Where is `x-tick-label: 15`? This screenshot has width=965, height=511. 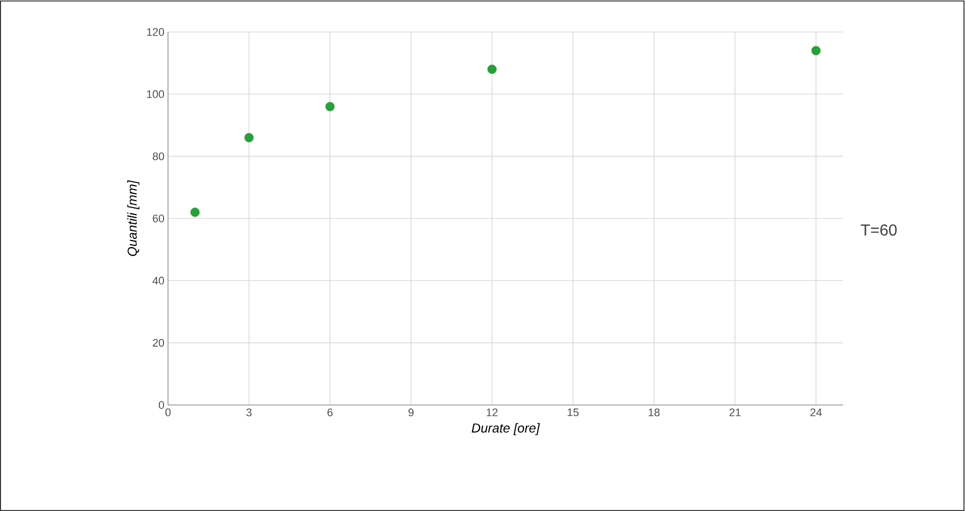
x-tick-label: 15 is located at coordinates (573, 412).